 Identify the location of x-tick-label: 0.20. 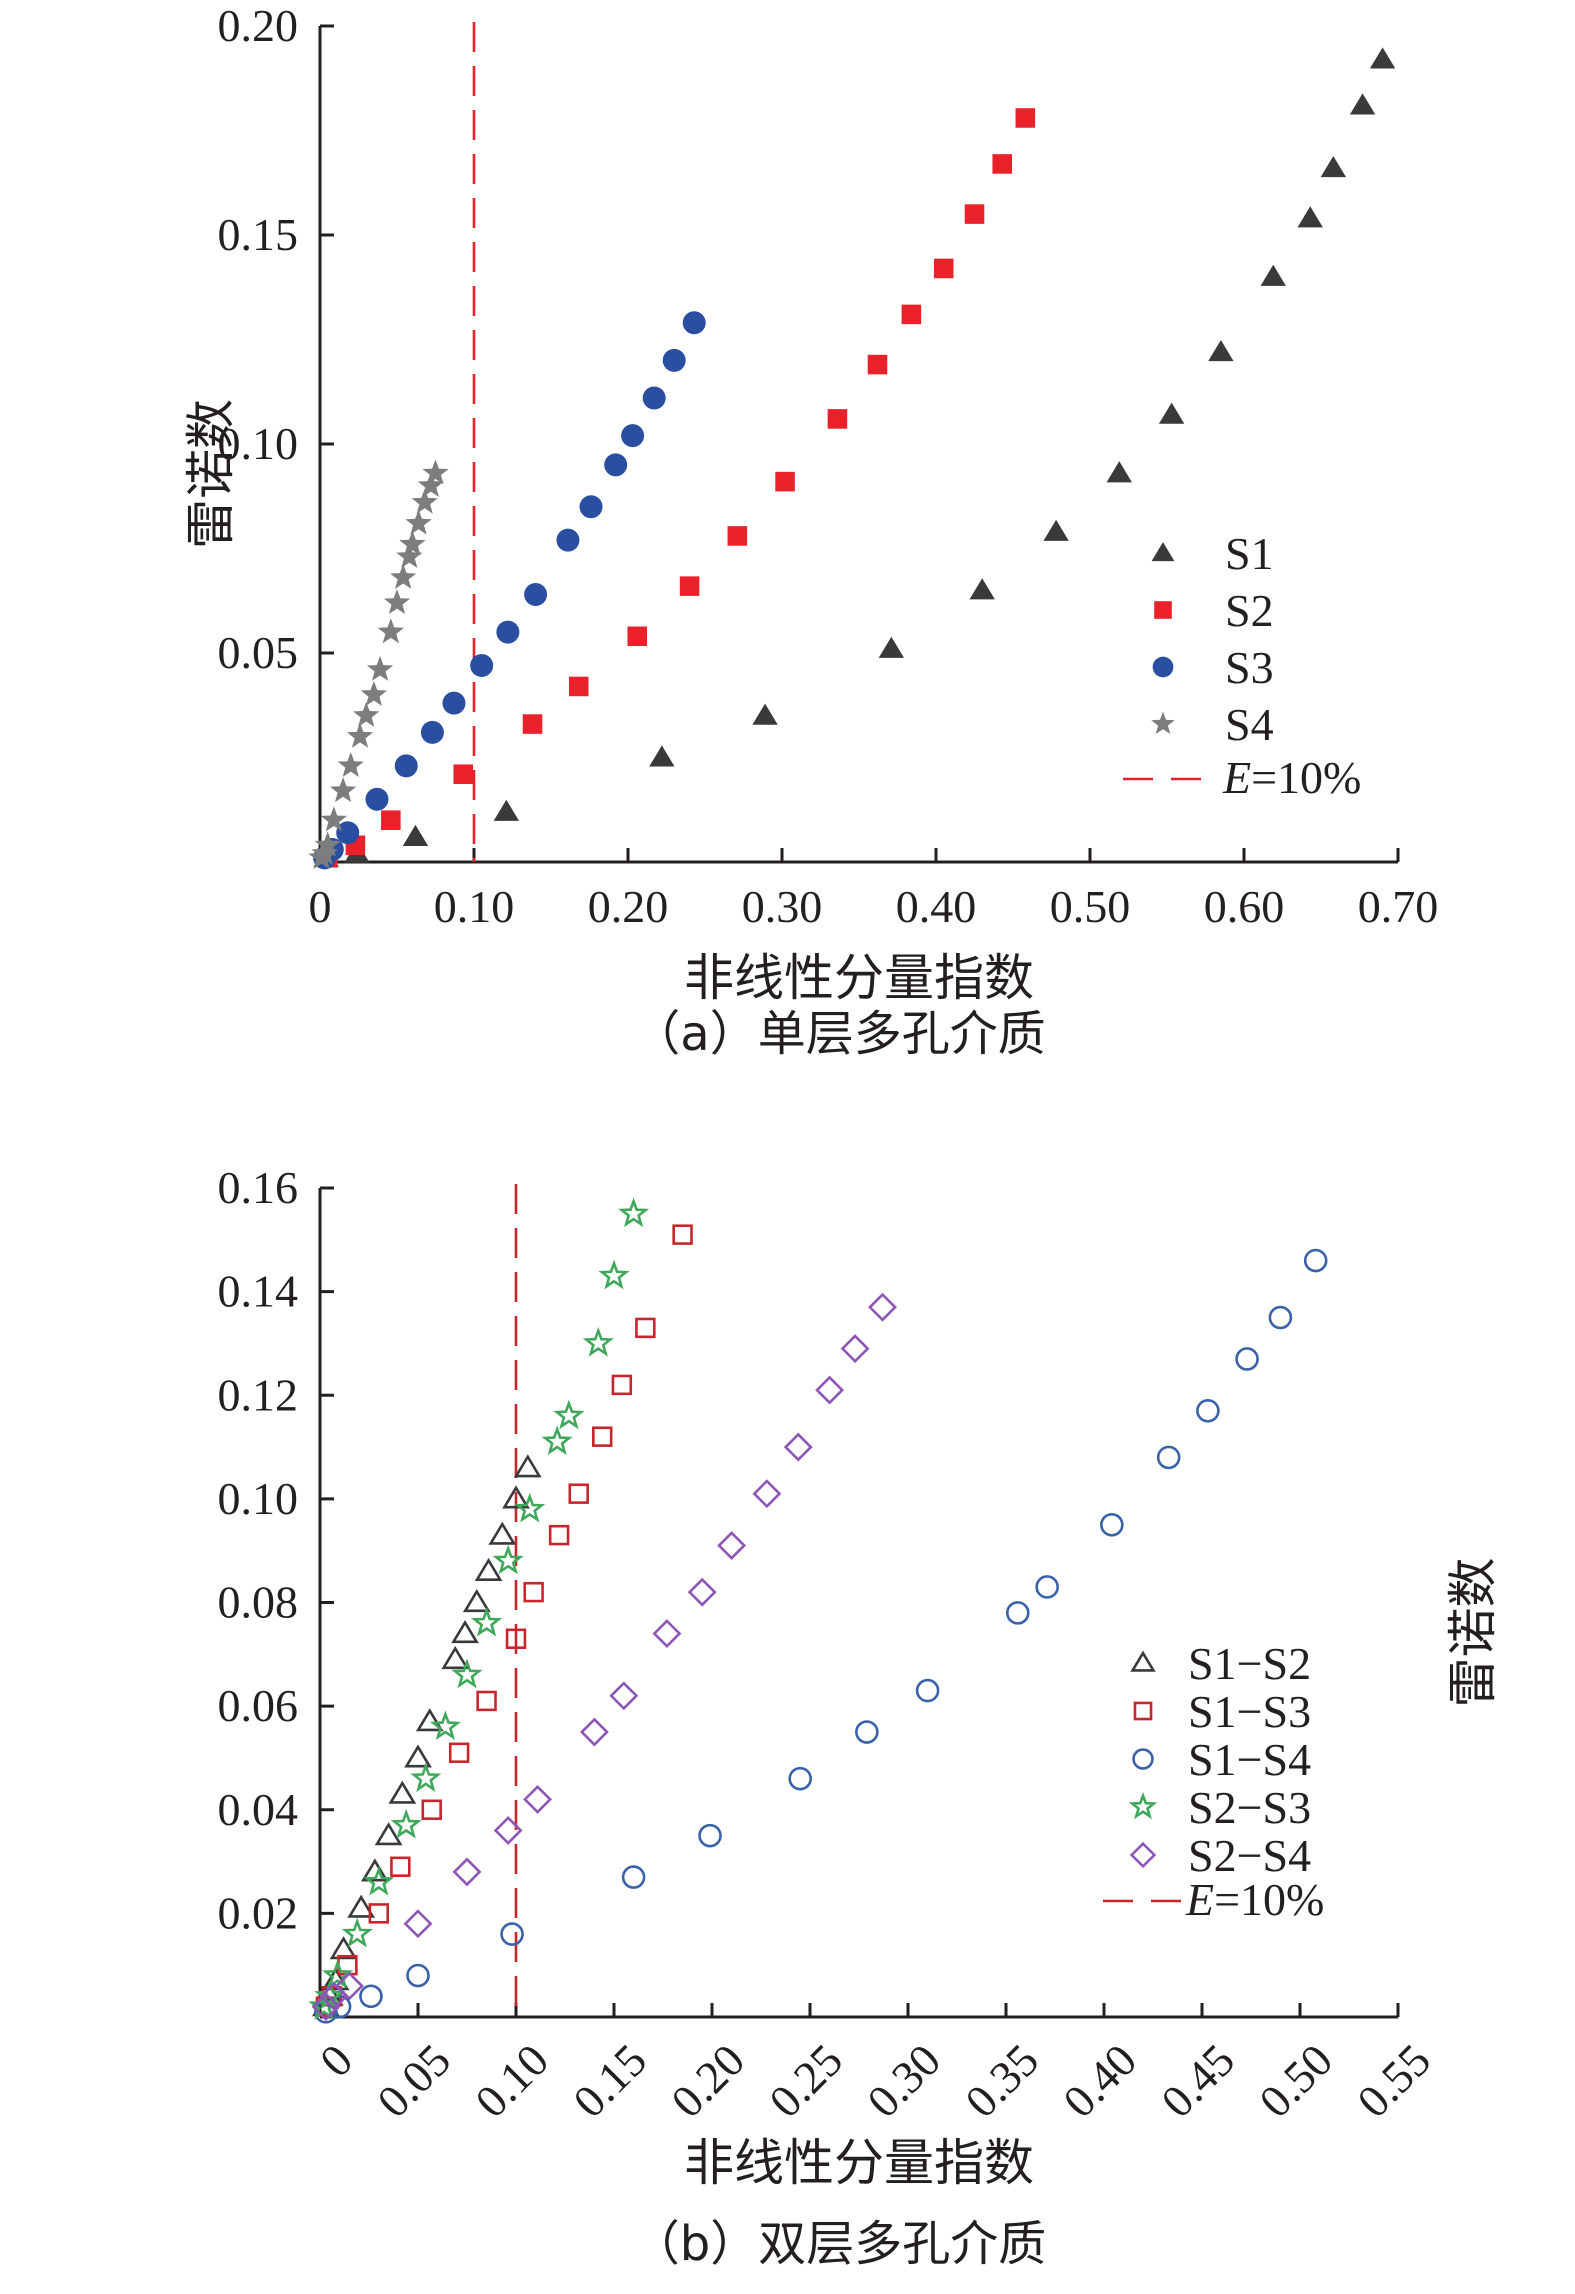
(707, 2080).